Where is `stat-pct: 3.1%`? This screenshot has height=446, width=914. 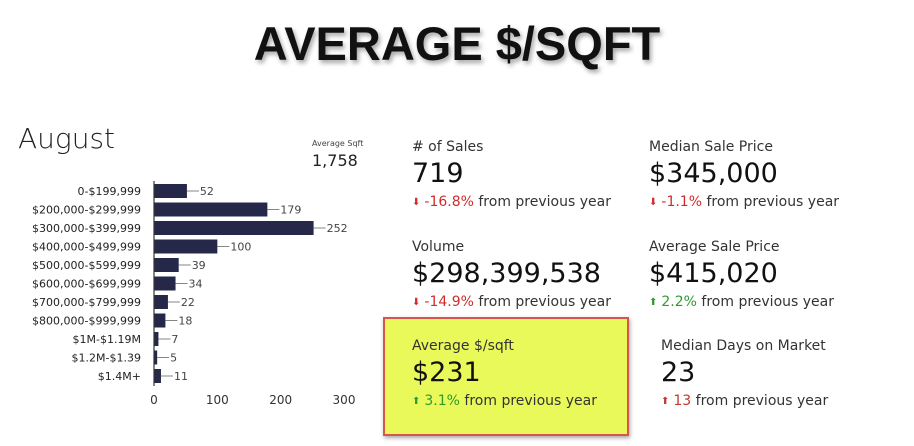
stat-pct: 3.1% is located at coordinates (442, 401).